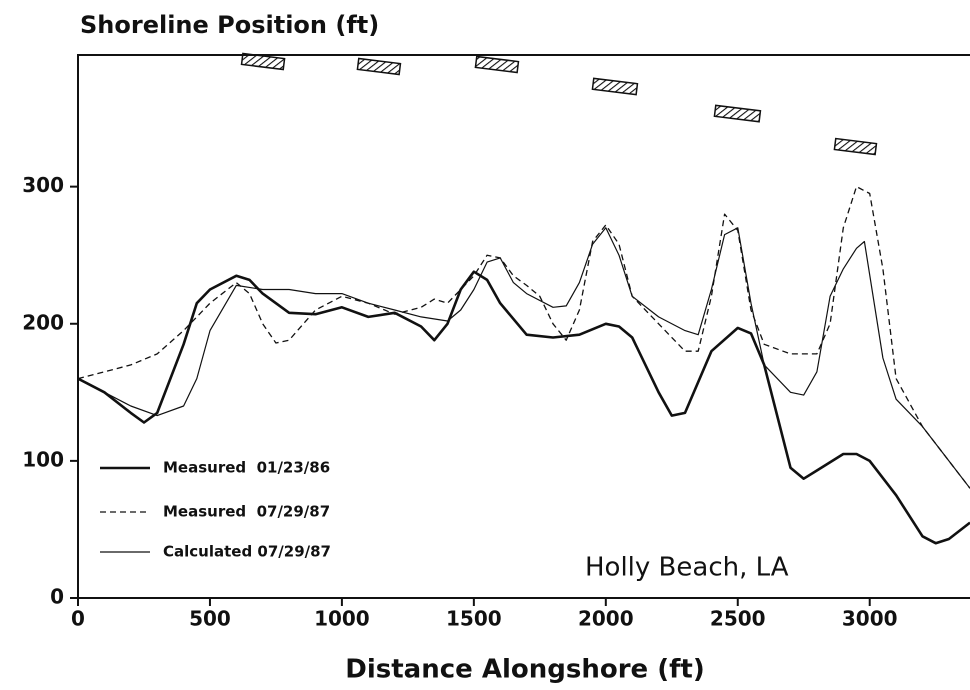 The width and height of the screenshot is (970, 690). Describe the element at coordinates (870, 619) in the screenshot. I see `x-tick-label: 3000` at that location.